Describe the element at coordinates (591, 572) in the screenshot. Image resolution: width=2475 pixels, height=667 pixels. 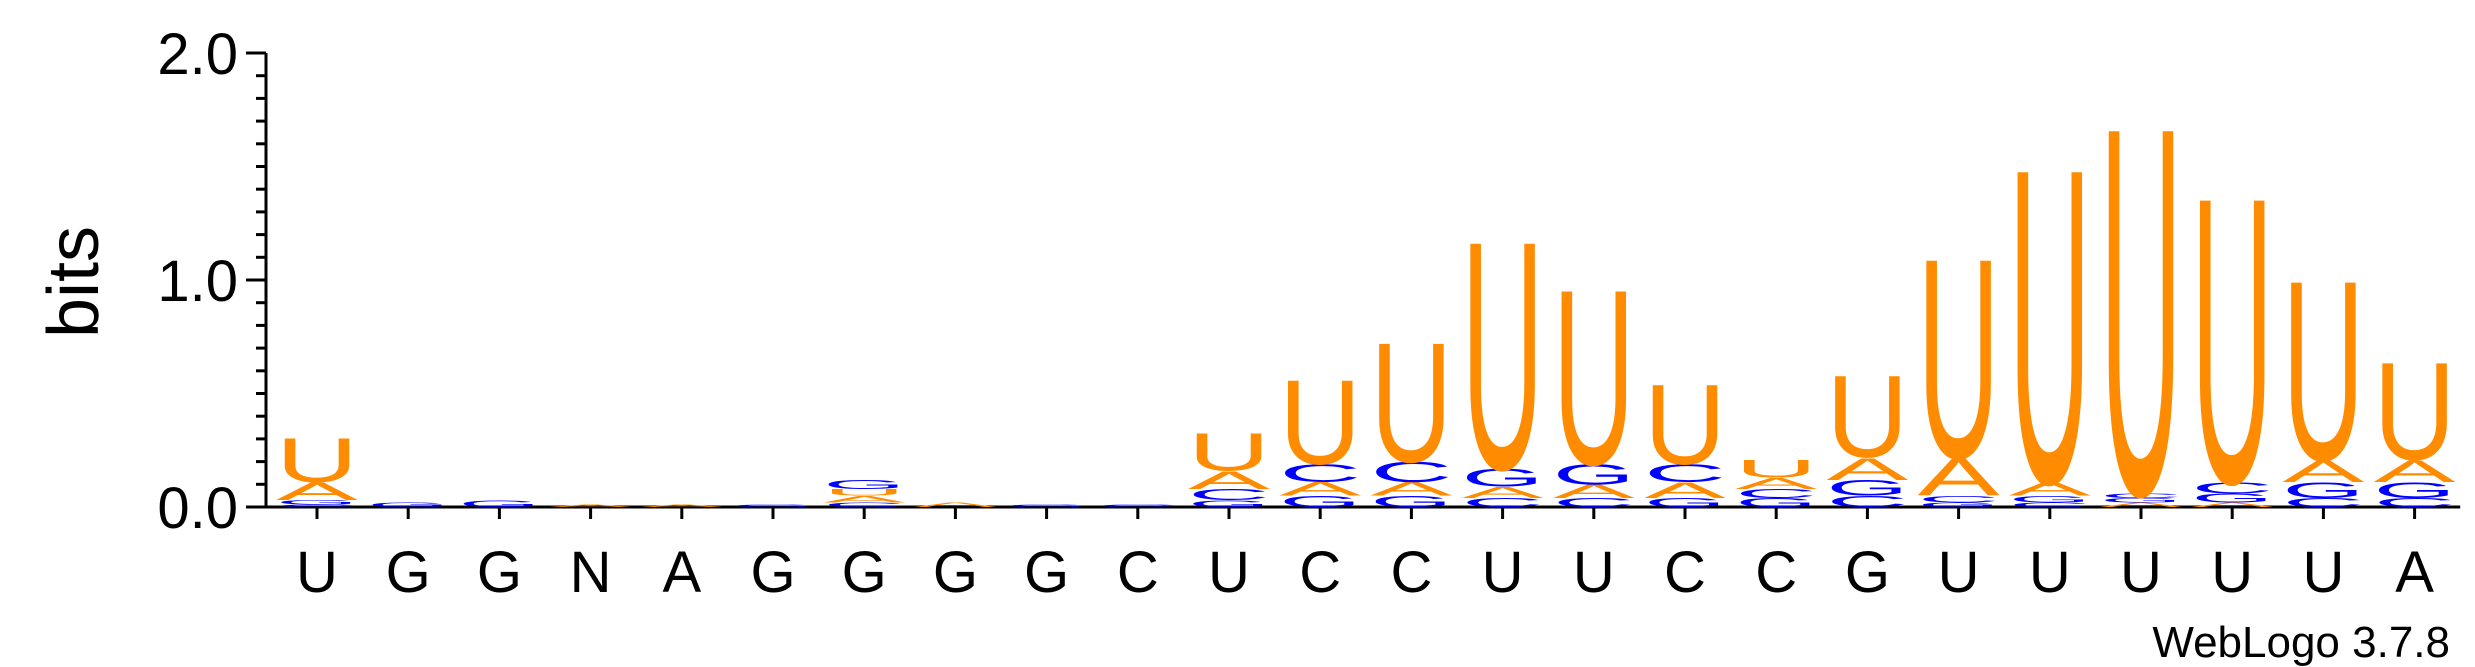
I see `x-tick-label: N` at that location.